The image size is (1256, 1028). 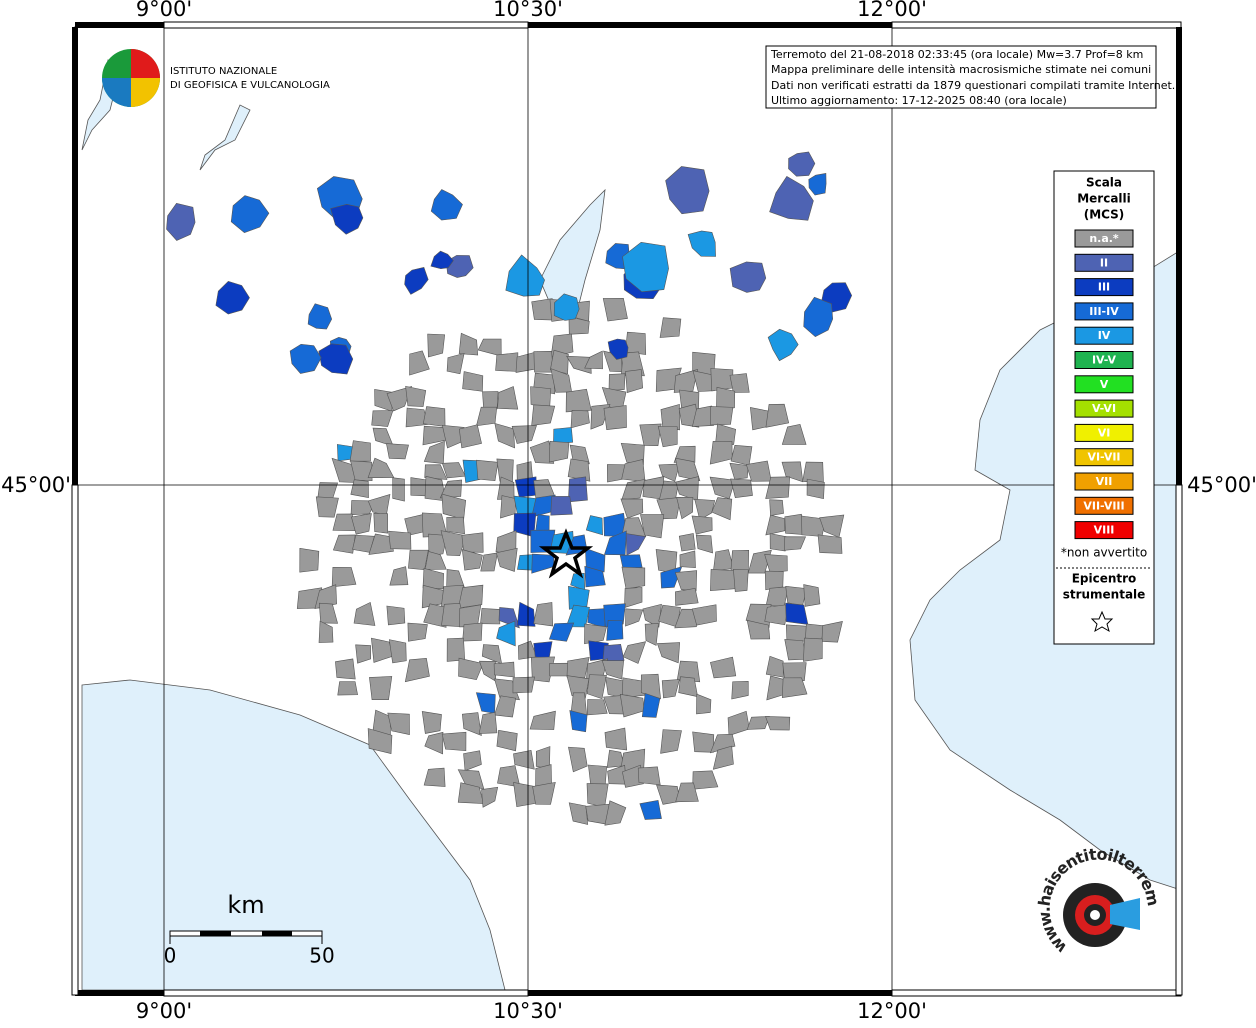 What do you see at coordinates (1104, 262) in the screenshot?
I see `legend-label: II` at bounding box center [1104, 262].